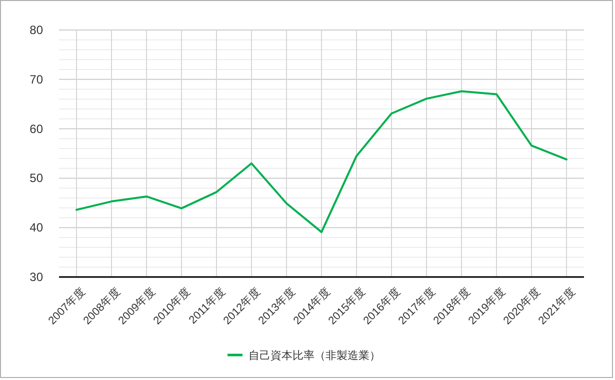  Describe the element at coordinates (314, 355) in the screenshot. I see `legend-label: 自己資本比率（非製造業）` at that location.